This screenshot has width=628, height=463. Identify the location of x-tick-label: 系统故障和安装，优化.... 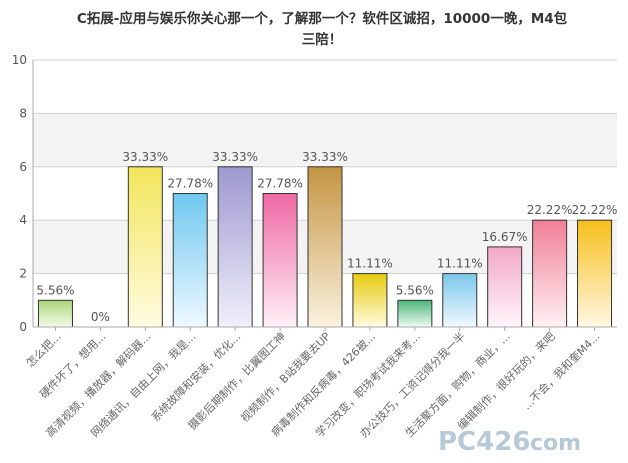
(195, 376).